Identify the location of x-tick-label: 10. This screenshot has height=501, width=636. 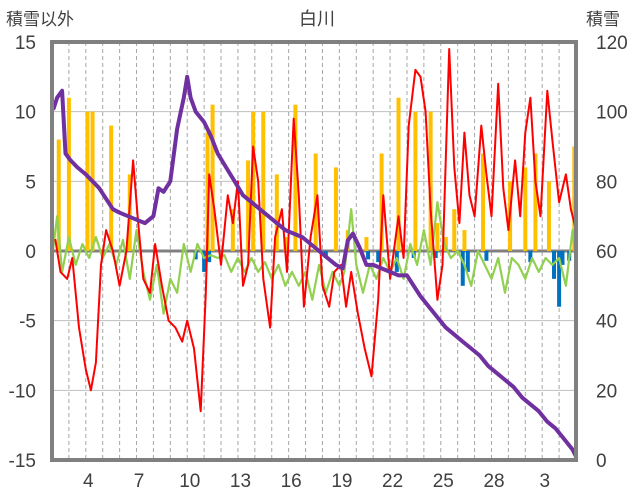
(189, 481).